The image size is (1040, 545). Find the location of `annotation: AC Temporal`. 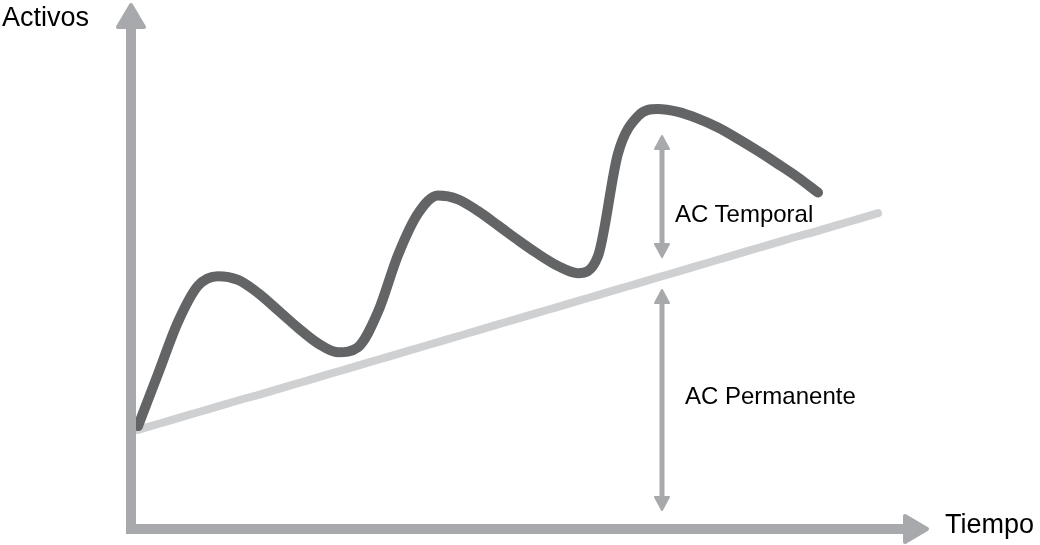

annotation: AC Temporal is located at coordinates (744, 213).